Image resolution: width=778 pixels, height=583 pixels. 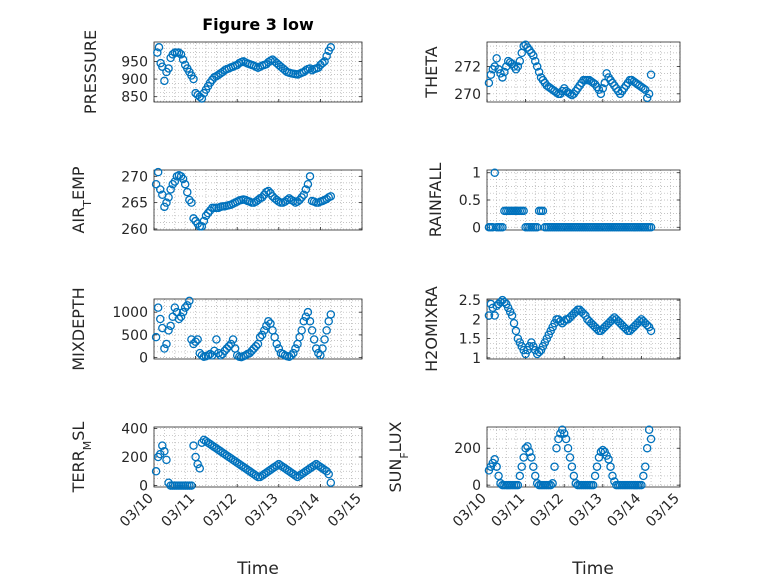 What do you see at coordinates (551, 71) in the screenshot?
I see `subplot-theta: THETA 270 272` at bounding box center [551, 71].